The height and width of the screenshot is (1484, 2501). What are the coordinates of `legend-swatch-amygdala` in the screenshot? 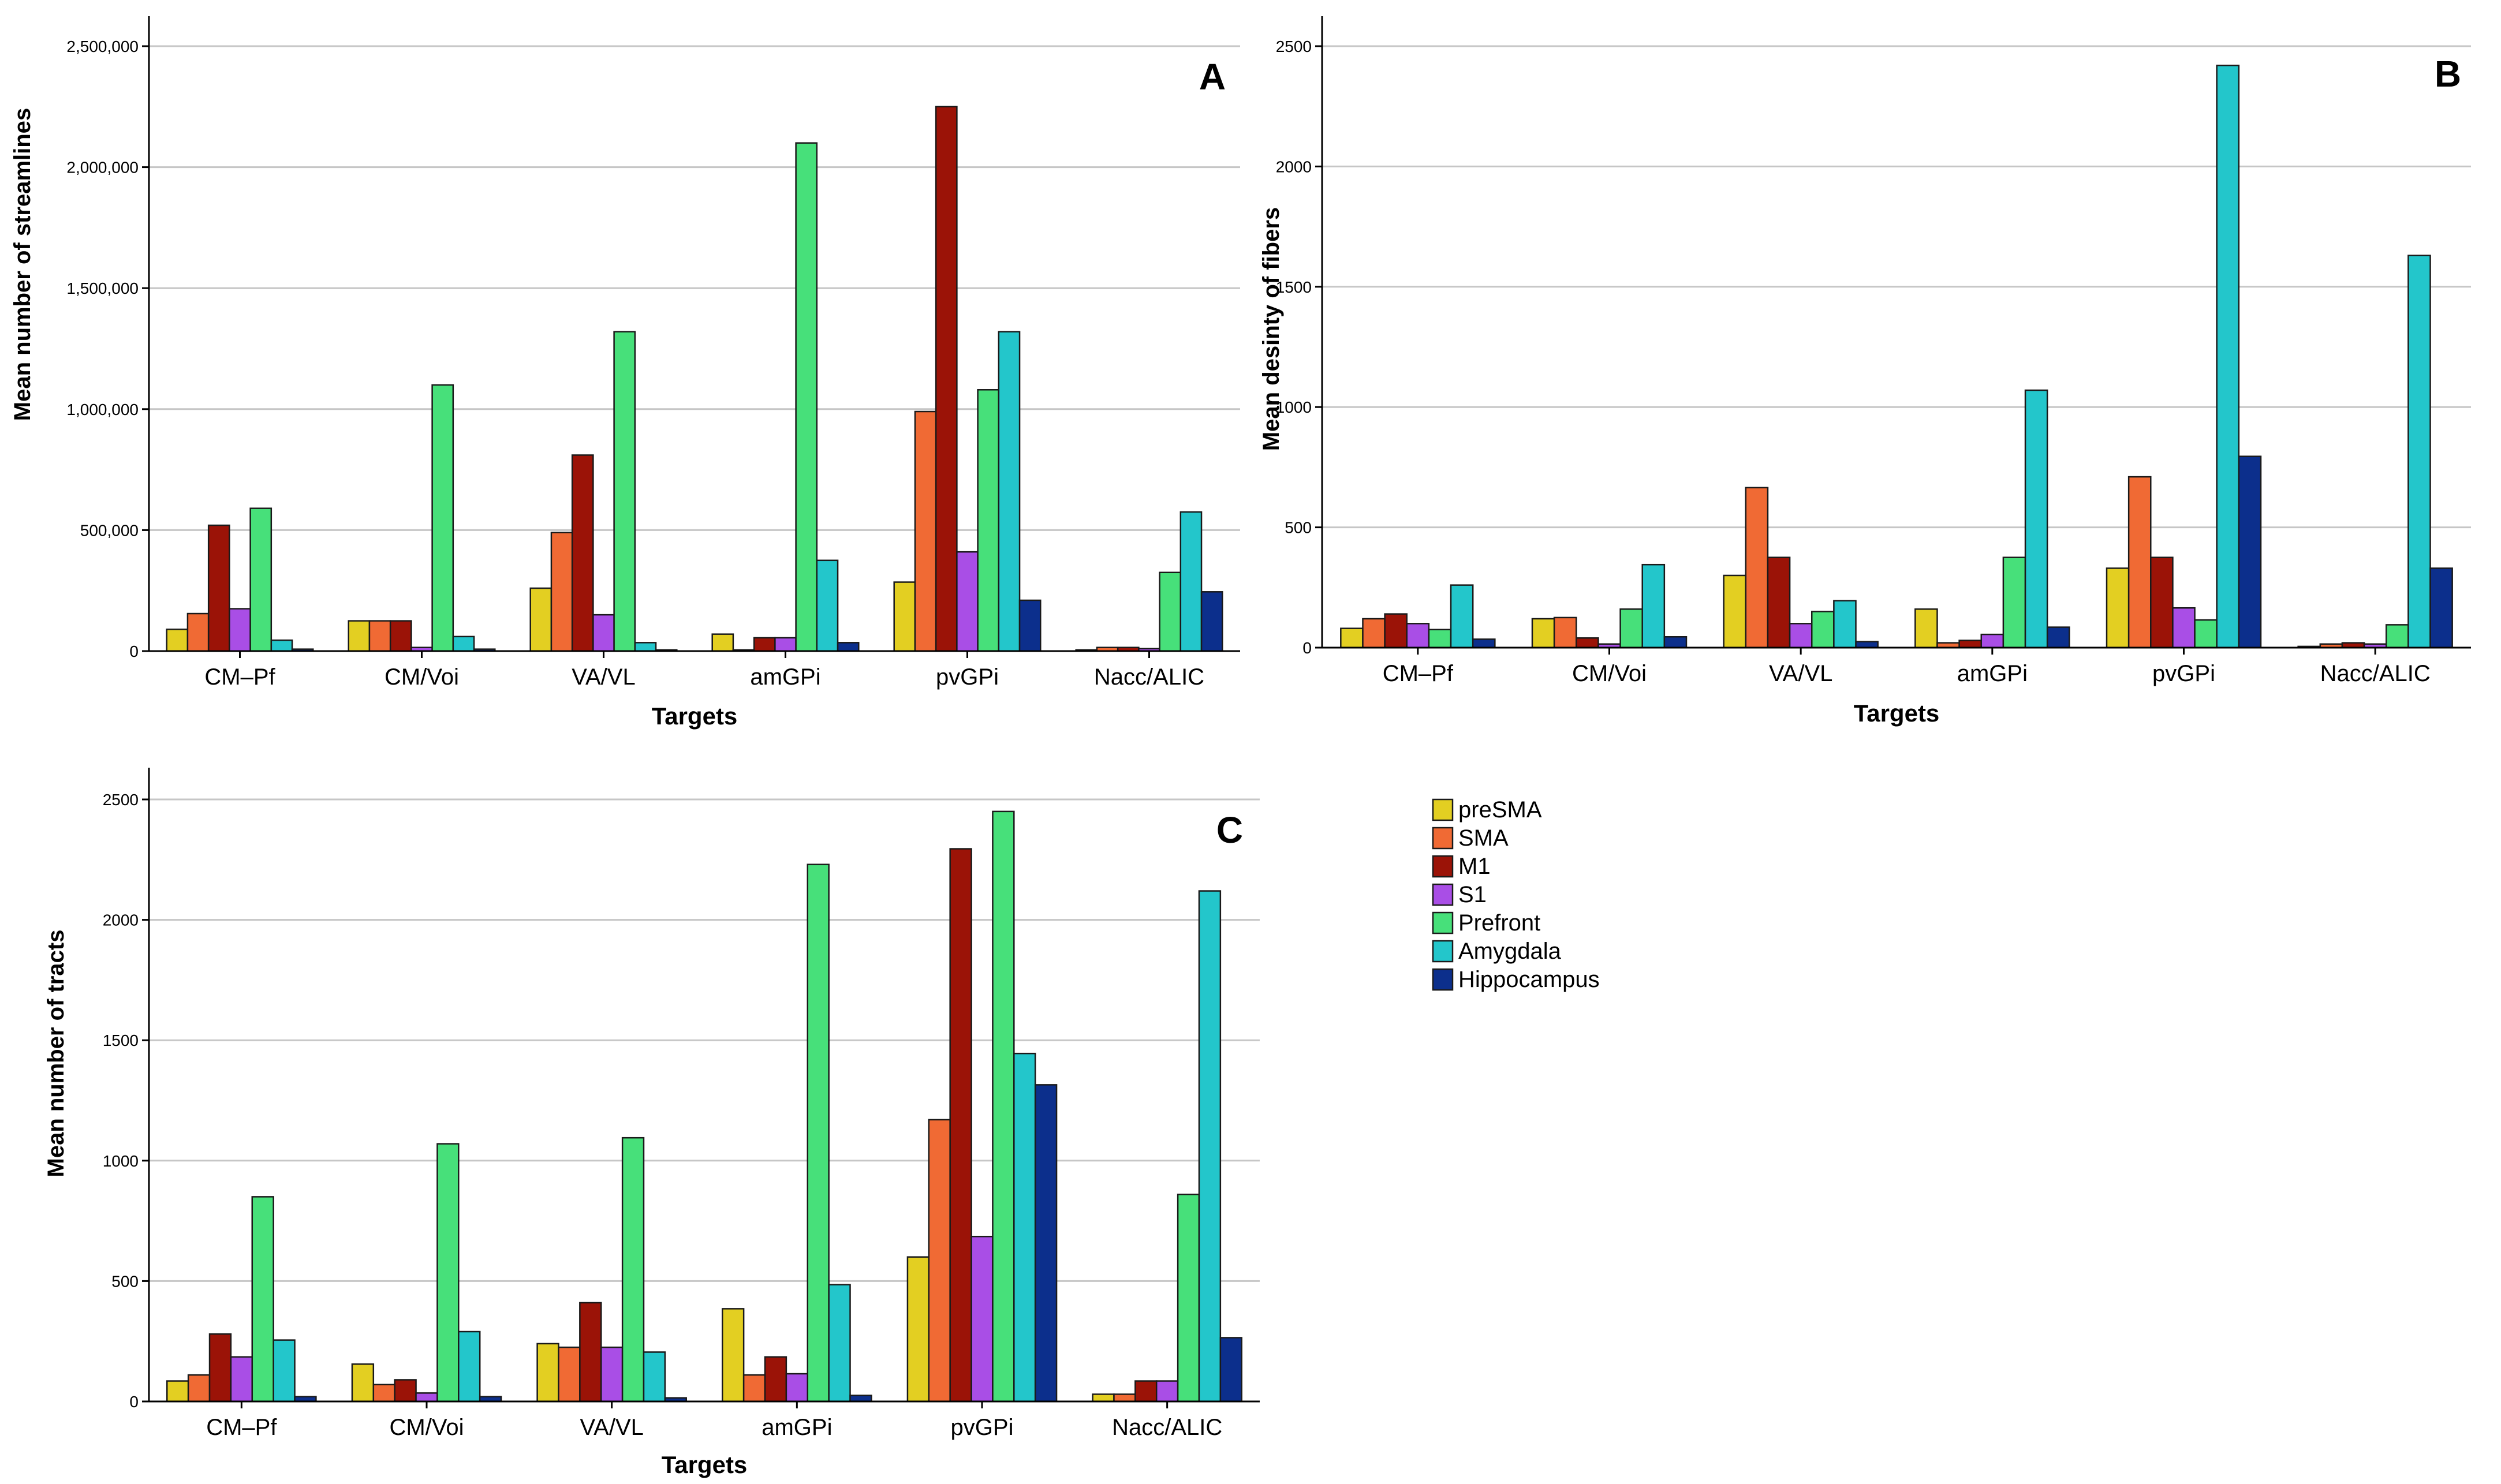 It's located at (1443, 952).